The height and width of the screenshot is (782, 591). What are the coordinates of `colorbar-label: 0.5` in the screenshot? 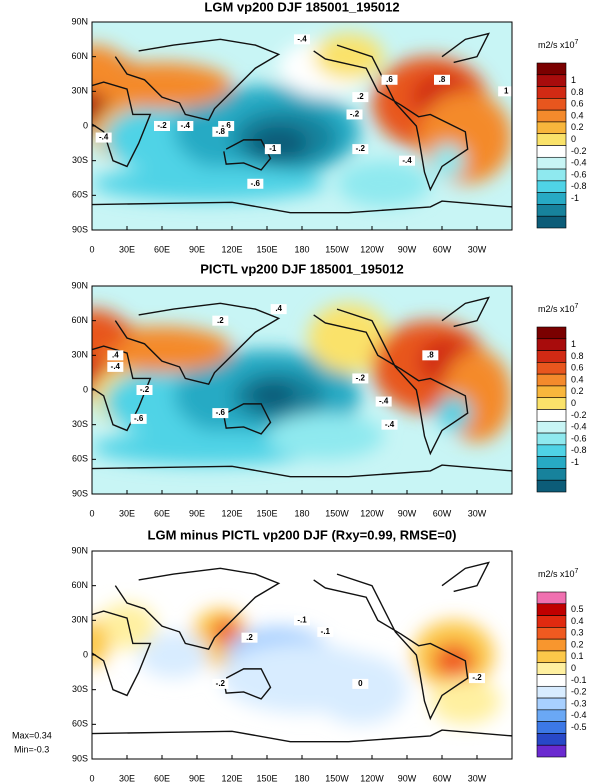 It's located at (577, 609).